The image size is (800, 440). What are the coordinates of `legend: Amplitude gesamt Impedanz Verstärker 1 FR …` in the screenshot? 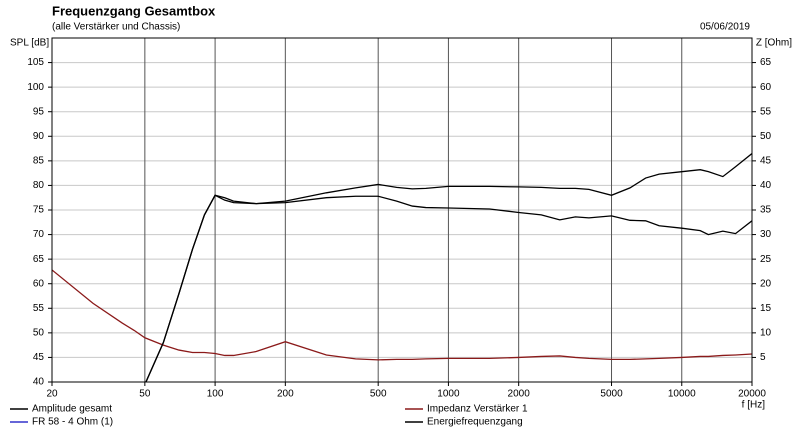 It's located at (269, 416).